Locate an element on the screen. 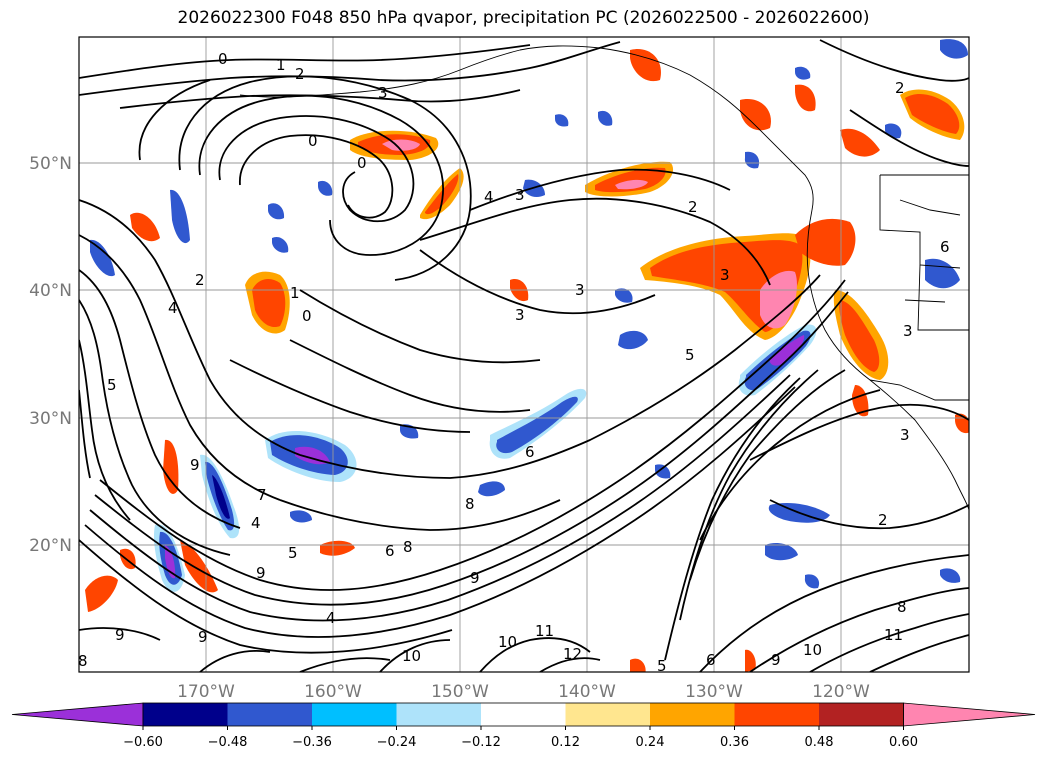 This screenshot has height=765, width=1047. contour-label: 7 is located at coordinates (262, 495).